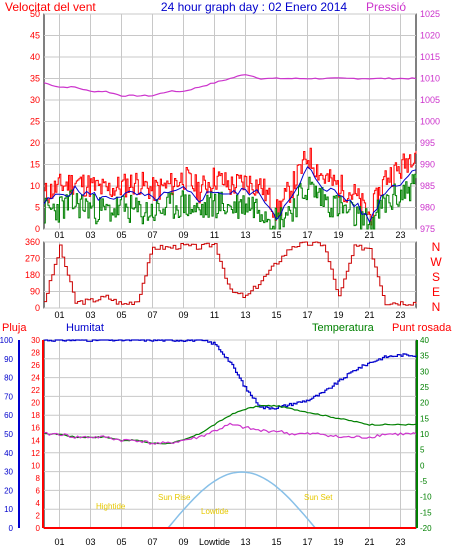 This screenshot has height=555, width=465. I want to click on pressure-y-tick: 1015, so click(430, 57).